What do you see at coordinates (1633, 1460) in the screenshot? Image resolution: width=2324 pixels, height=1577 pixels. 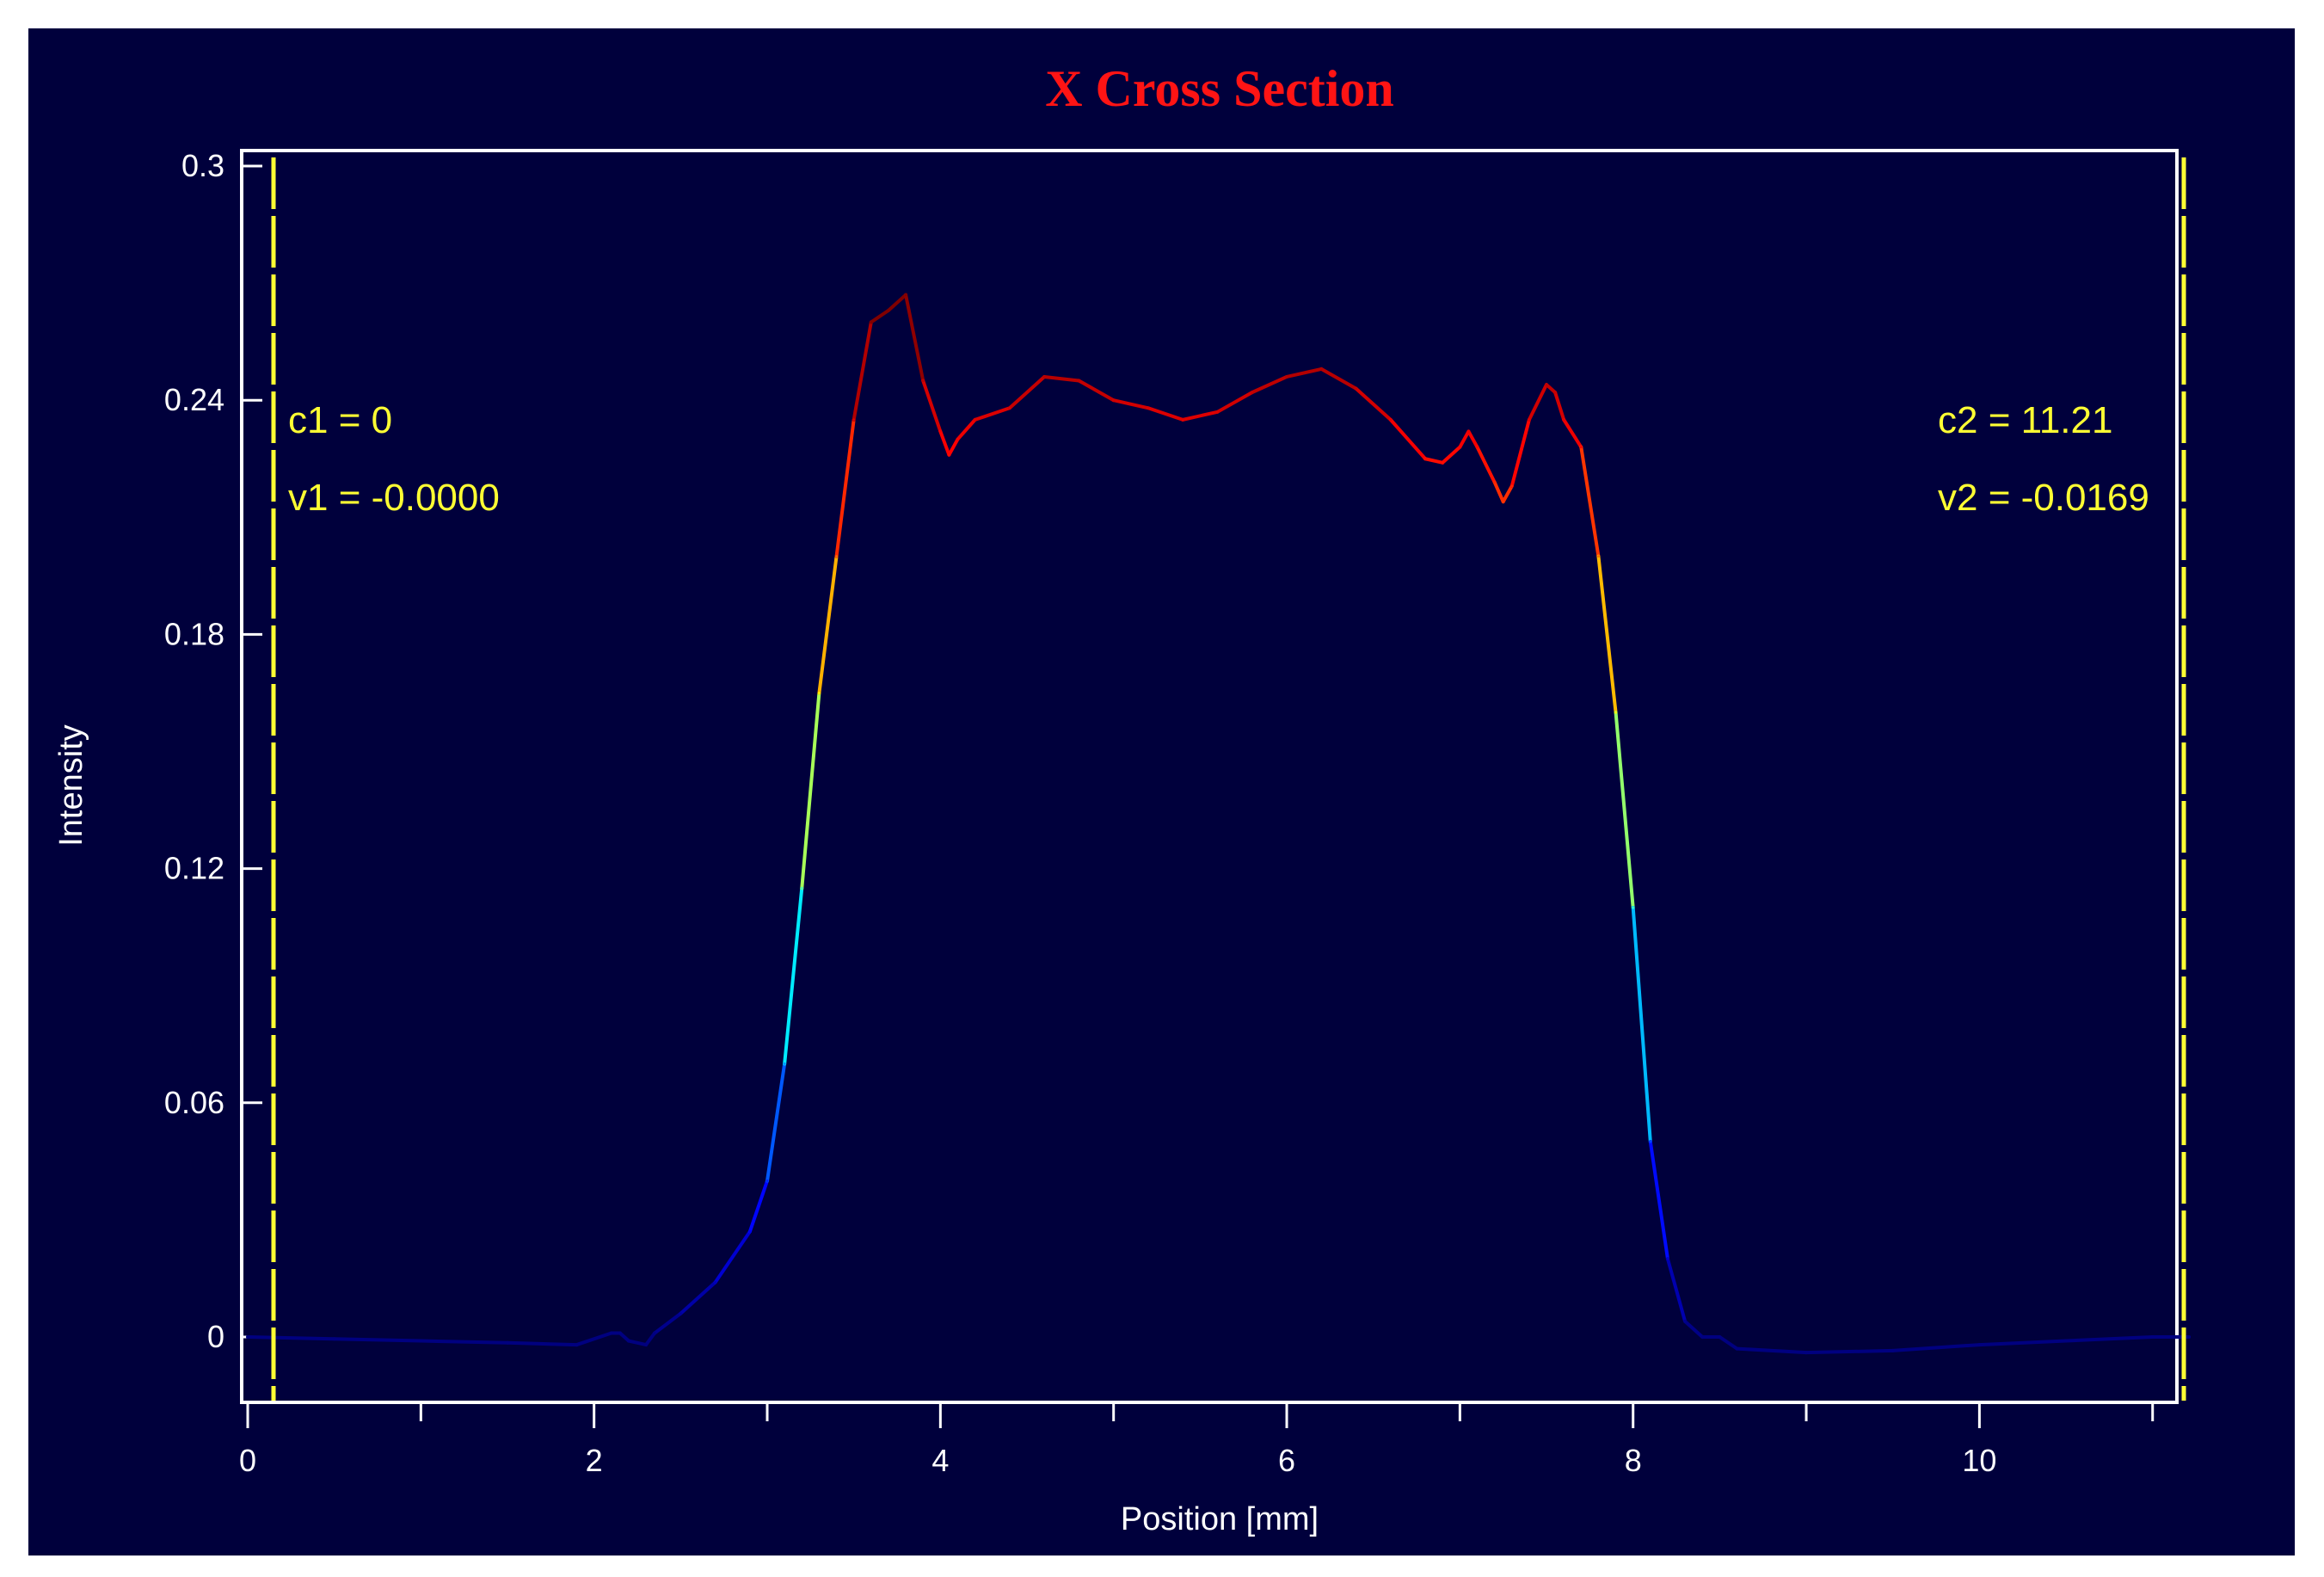 I see `x-tick-label: 8` at bounding box center [1633, 1460].